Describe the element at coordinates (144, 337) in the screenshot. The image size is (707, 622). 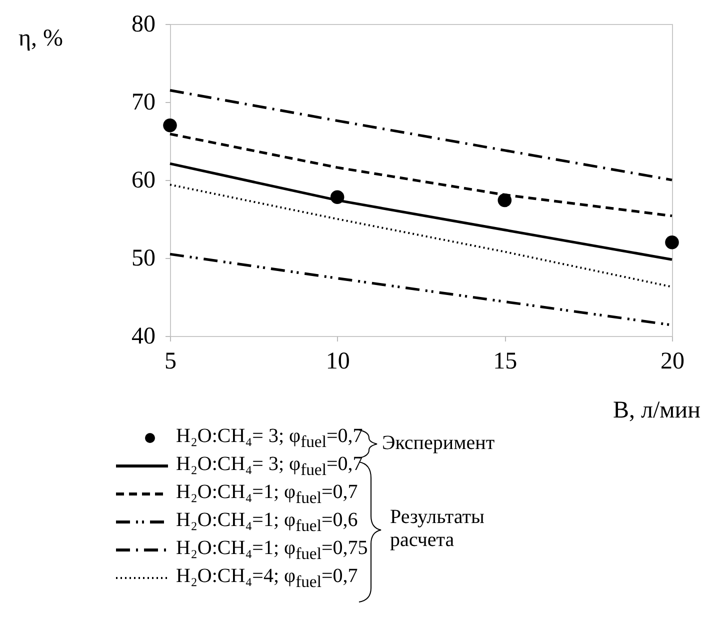
I see `y-tick-label: 40` at that location.